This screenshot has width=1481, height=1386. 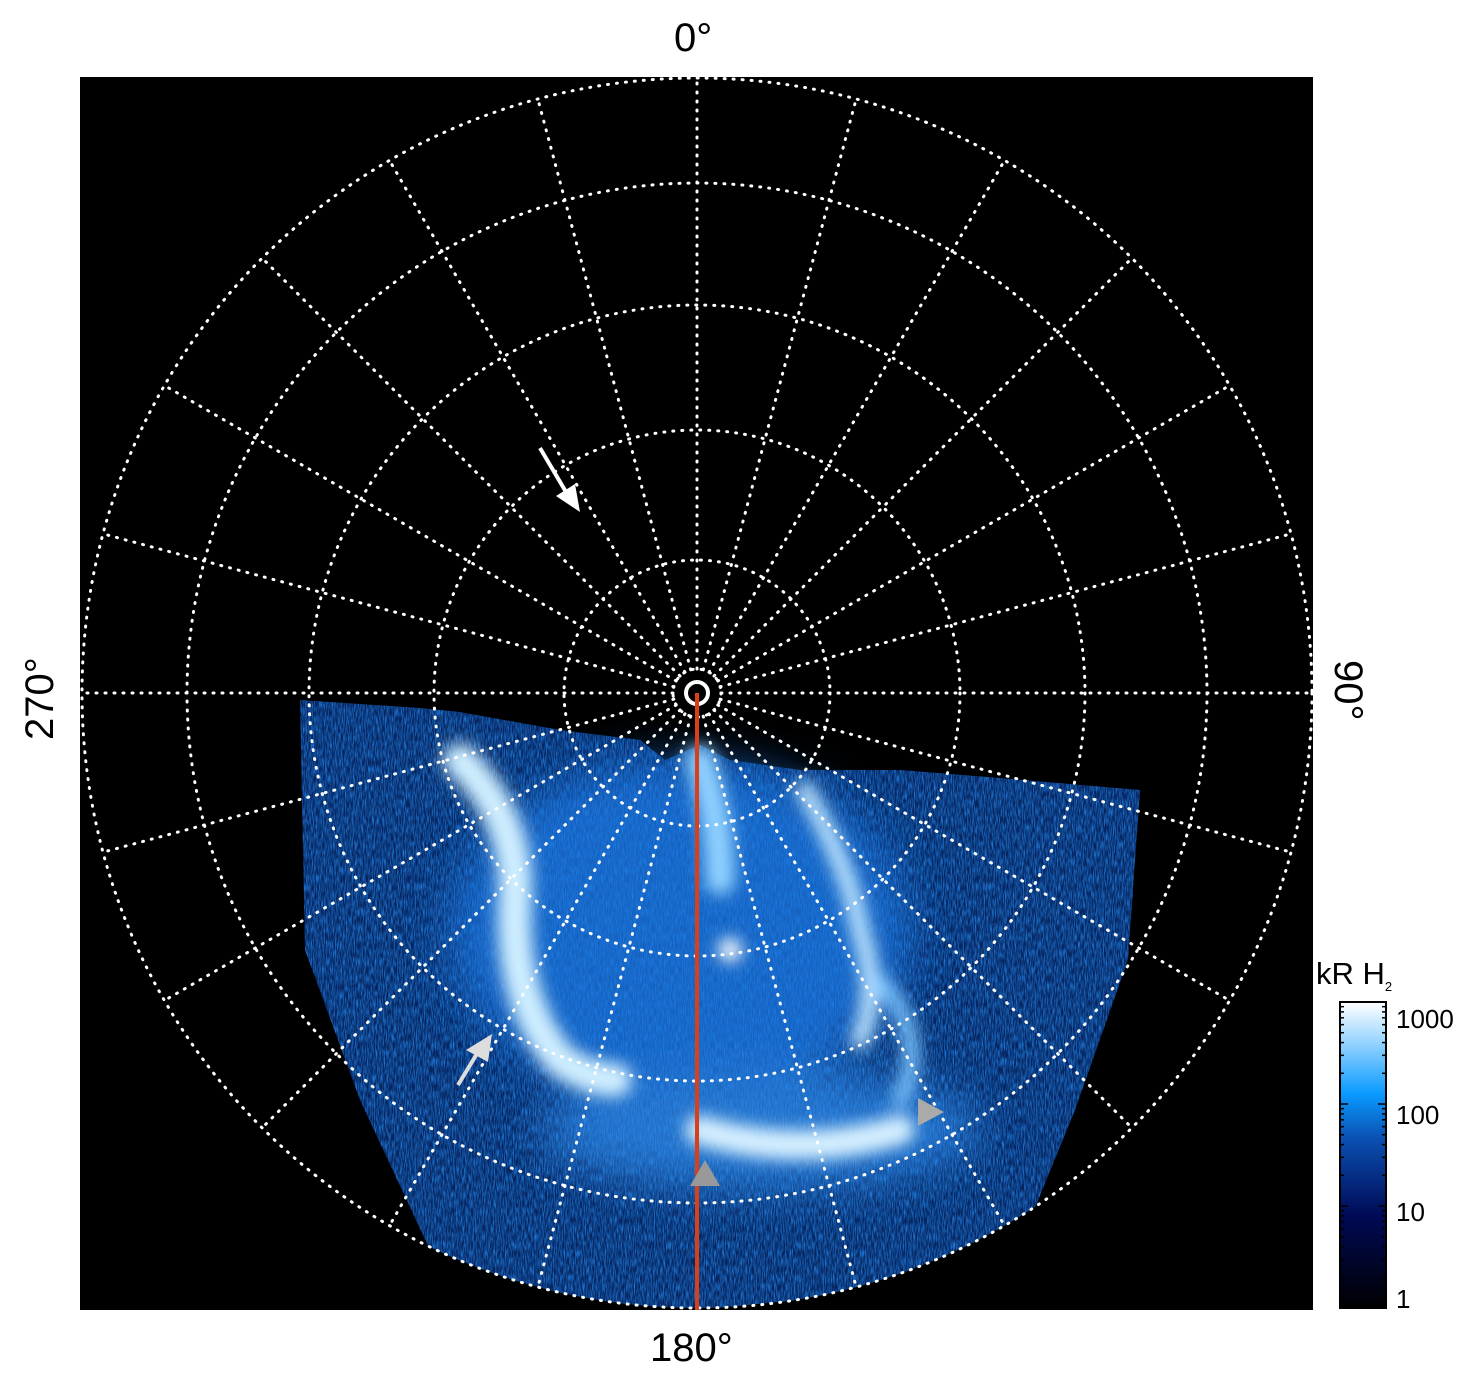 What do you see at coordinates (1350, 973) in the screenshot?
I see `colorbar-title-text: kR H` at bounding box center [1350, 973].